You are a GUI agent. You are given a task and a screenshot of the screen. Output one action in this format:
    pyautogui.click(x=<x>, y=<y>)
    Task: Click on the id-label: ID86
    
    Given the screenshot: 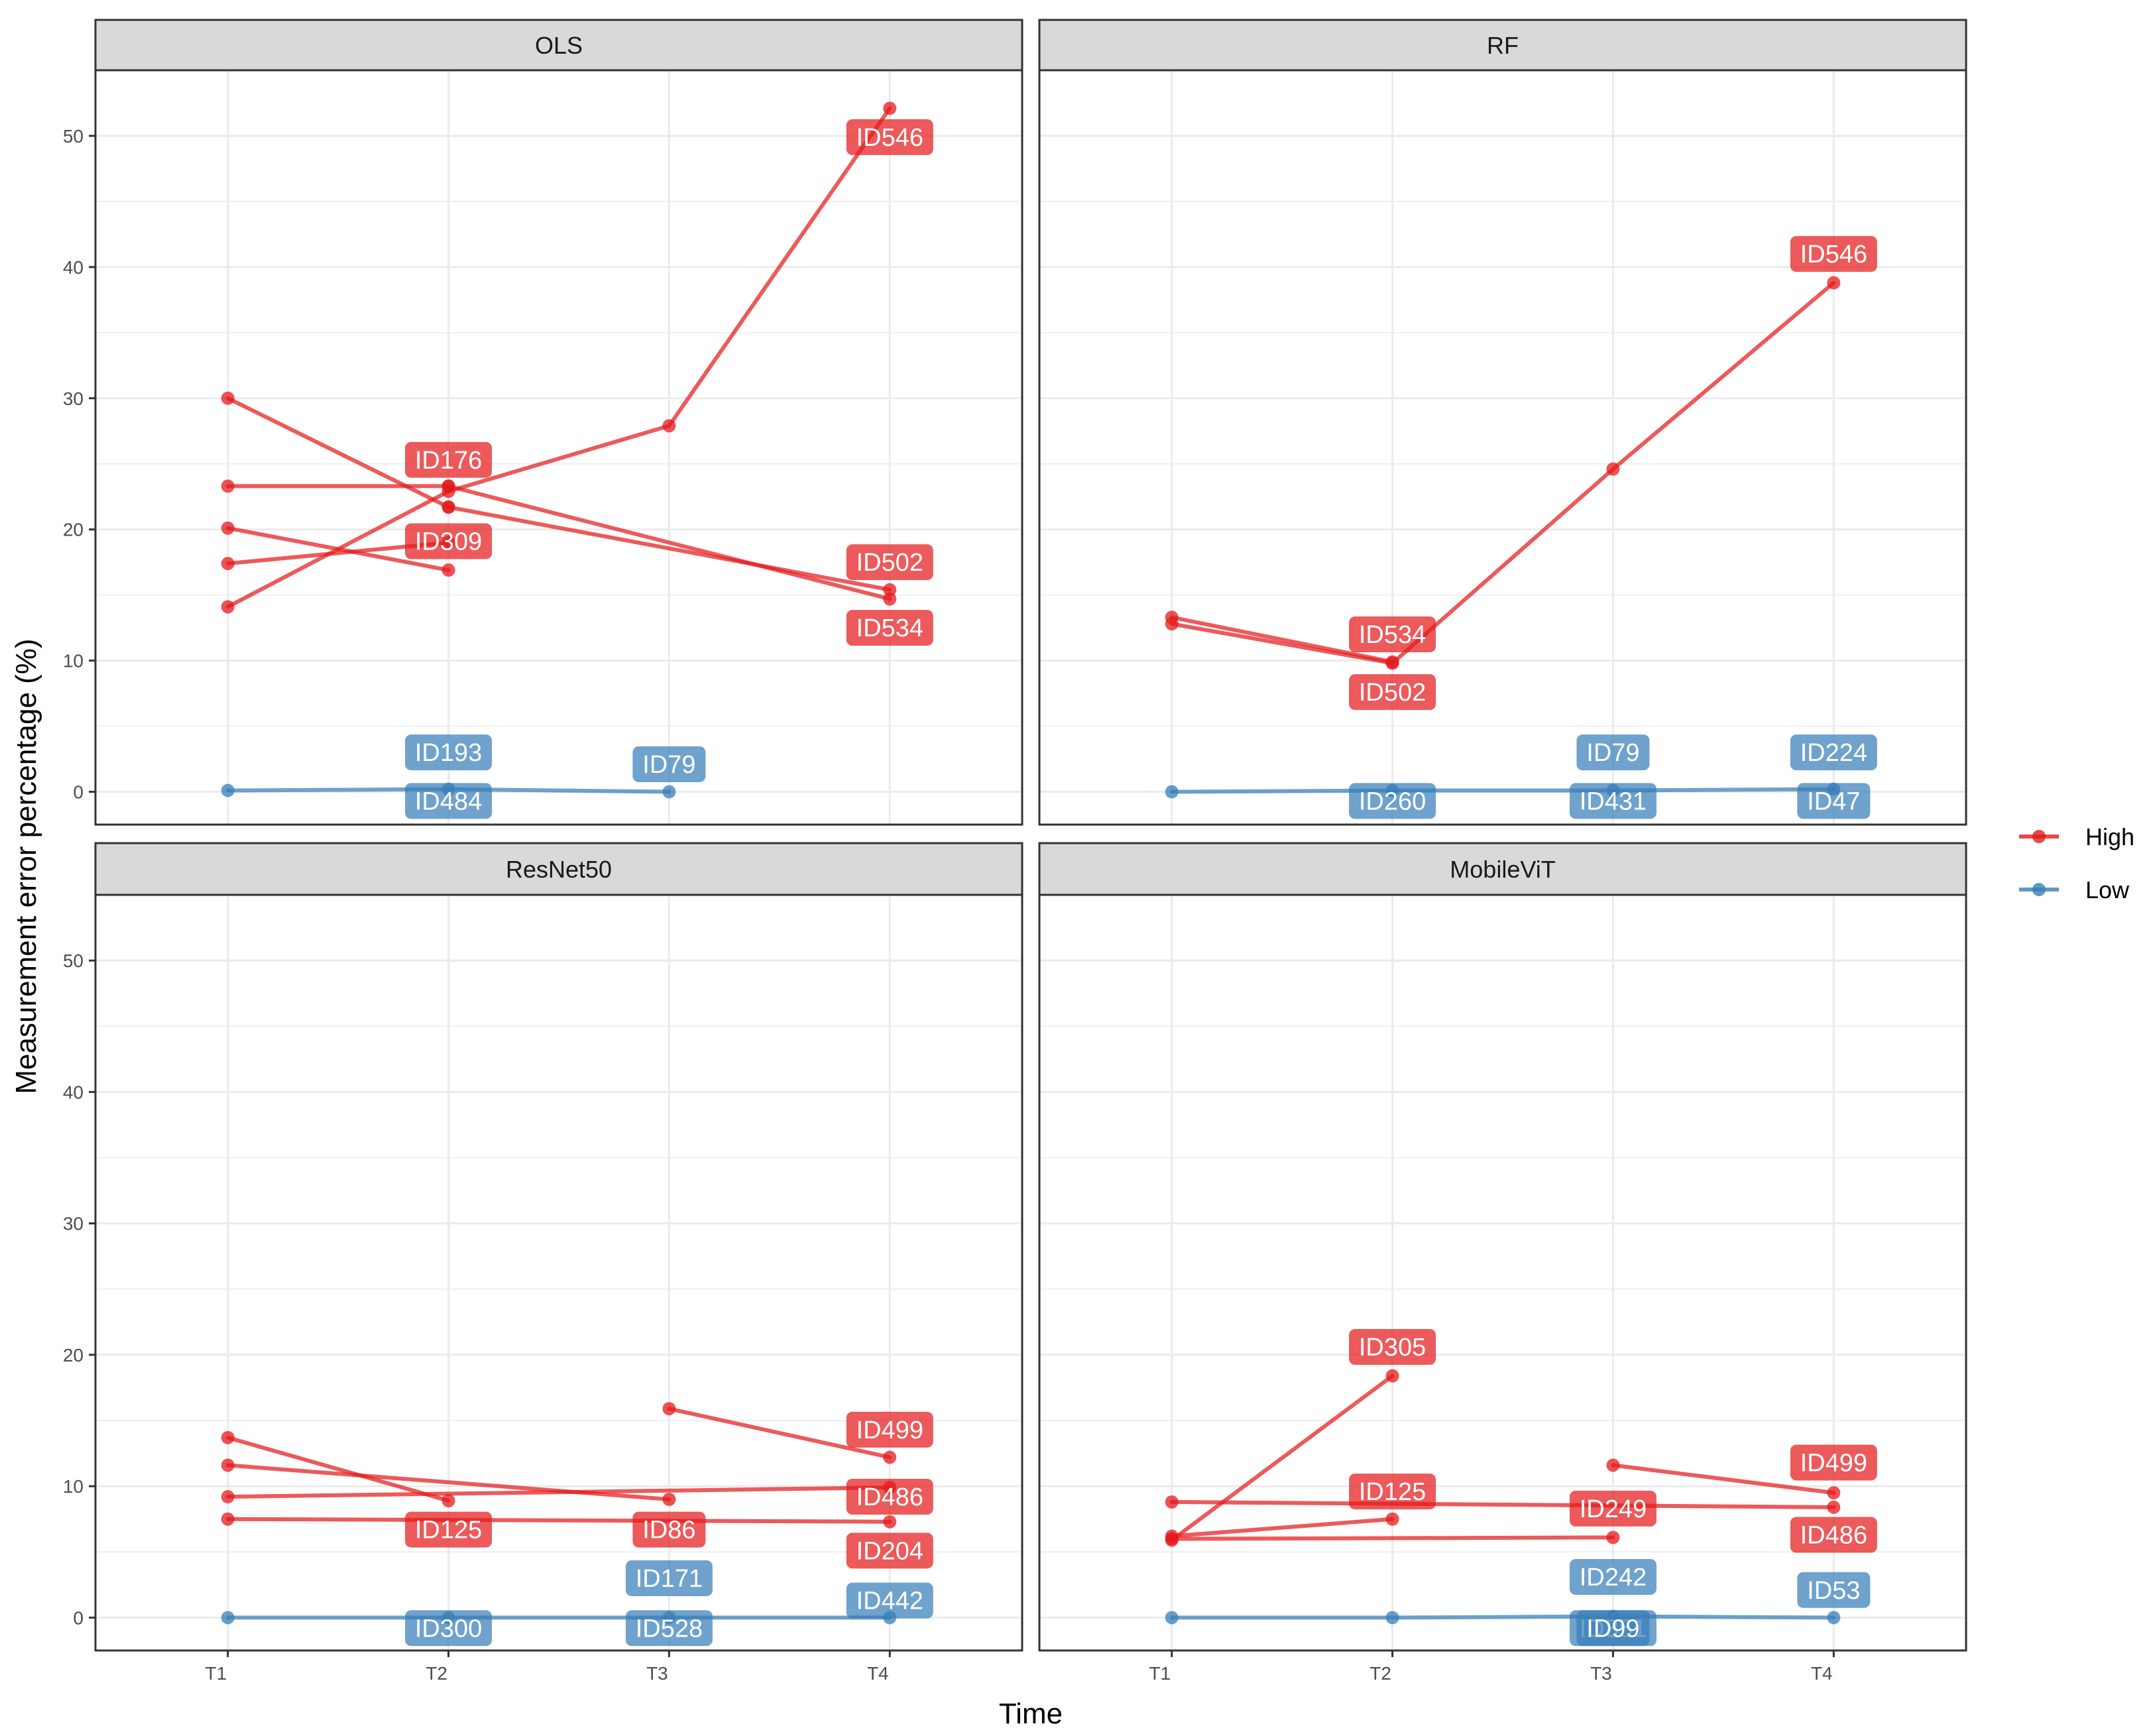 What is the action you would take?
    pyautogui.click(x=669, y=1529)
    